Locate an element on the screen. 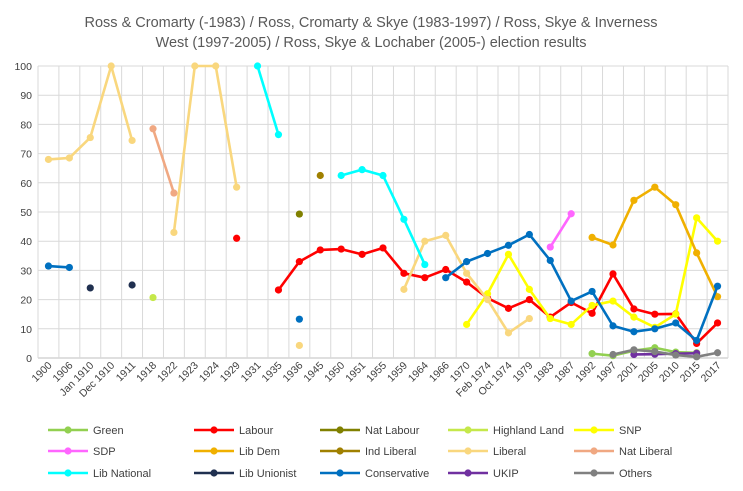 Image resolution: width=743 pixels, height=491 pixels. legend-item: Ind Liberal is located at coordinates (368, 452).